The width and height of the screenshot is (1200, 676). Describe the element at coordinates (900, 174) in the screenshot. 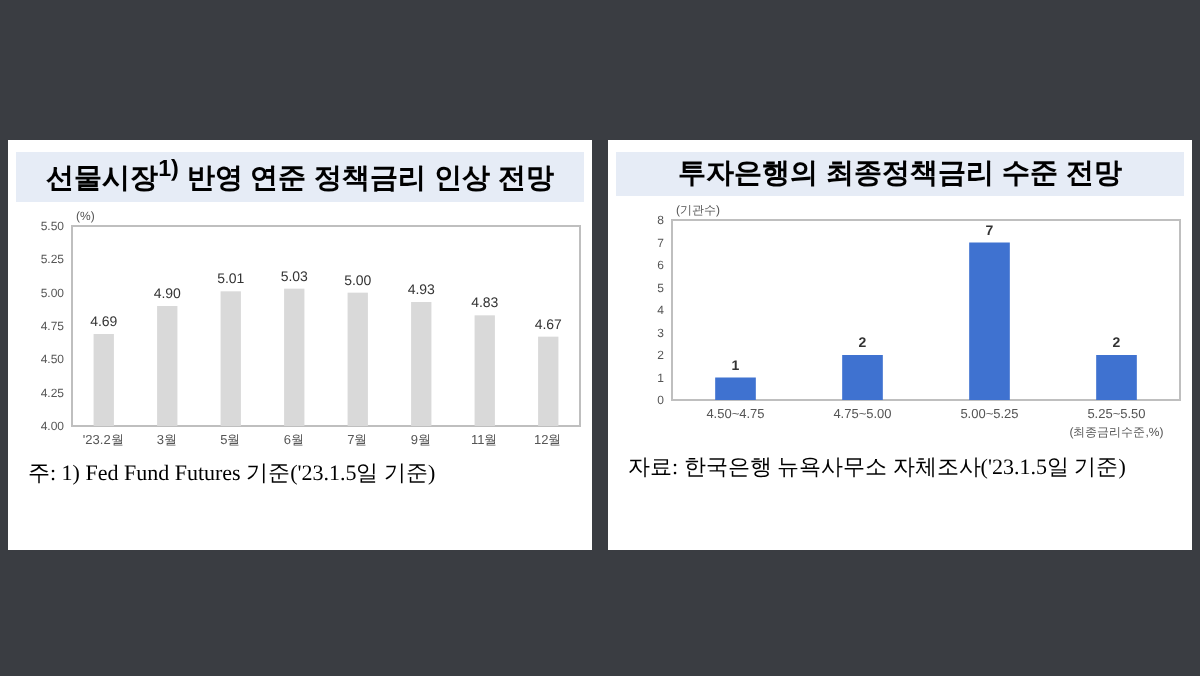

I see `chart-title: 투자은행의 최종정책금리 수준 전망` at that location.